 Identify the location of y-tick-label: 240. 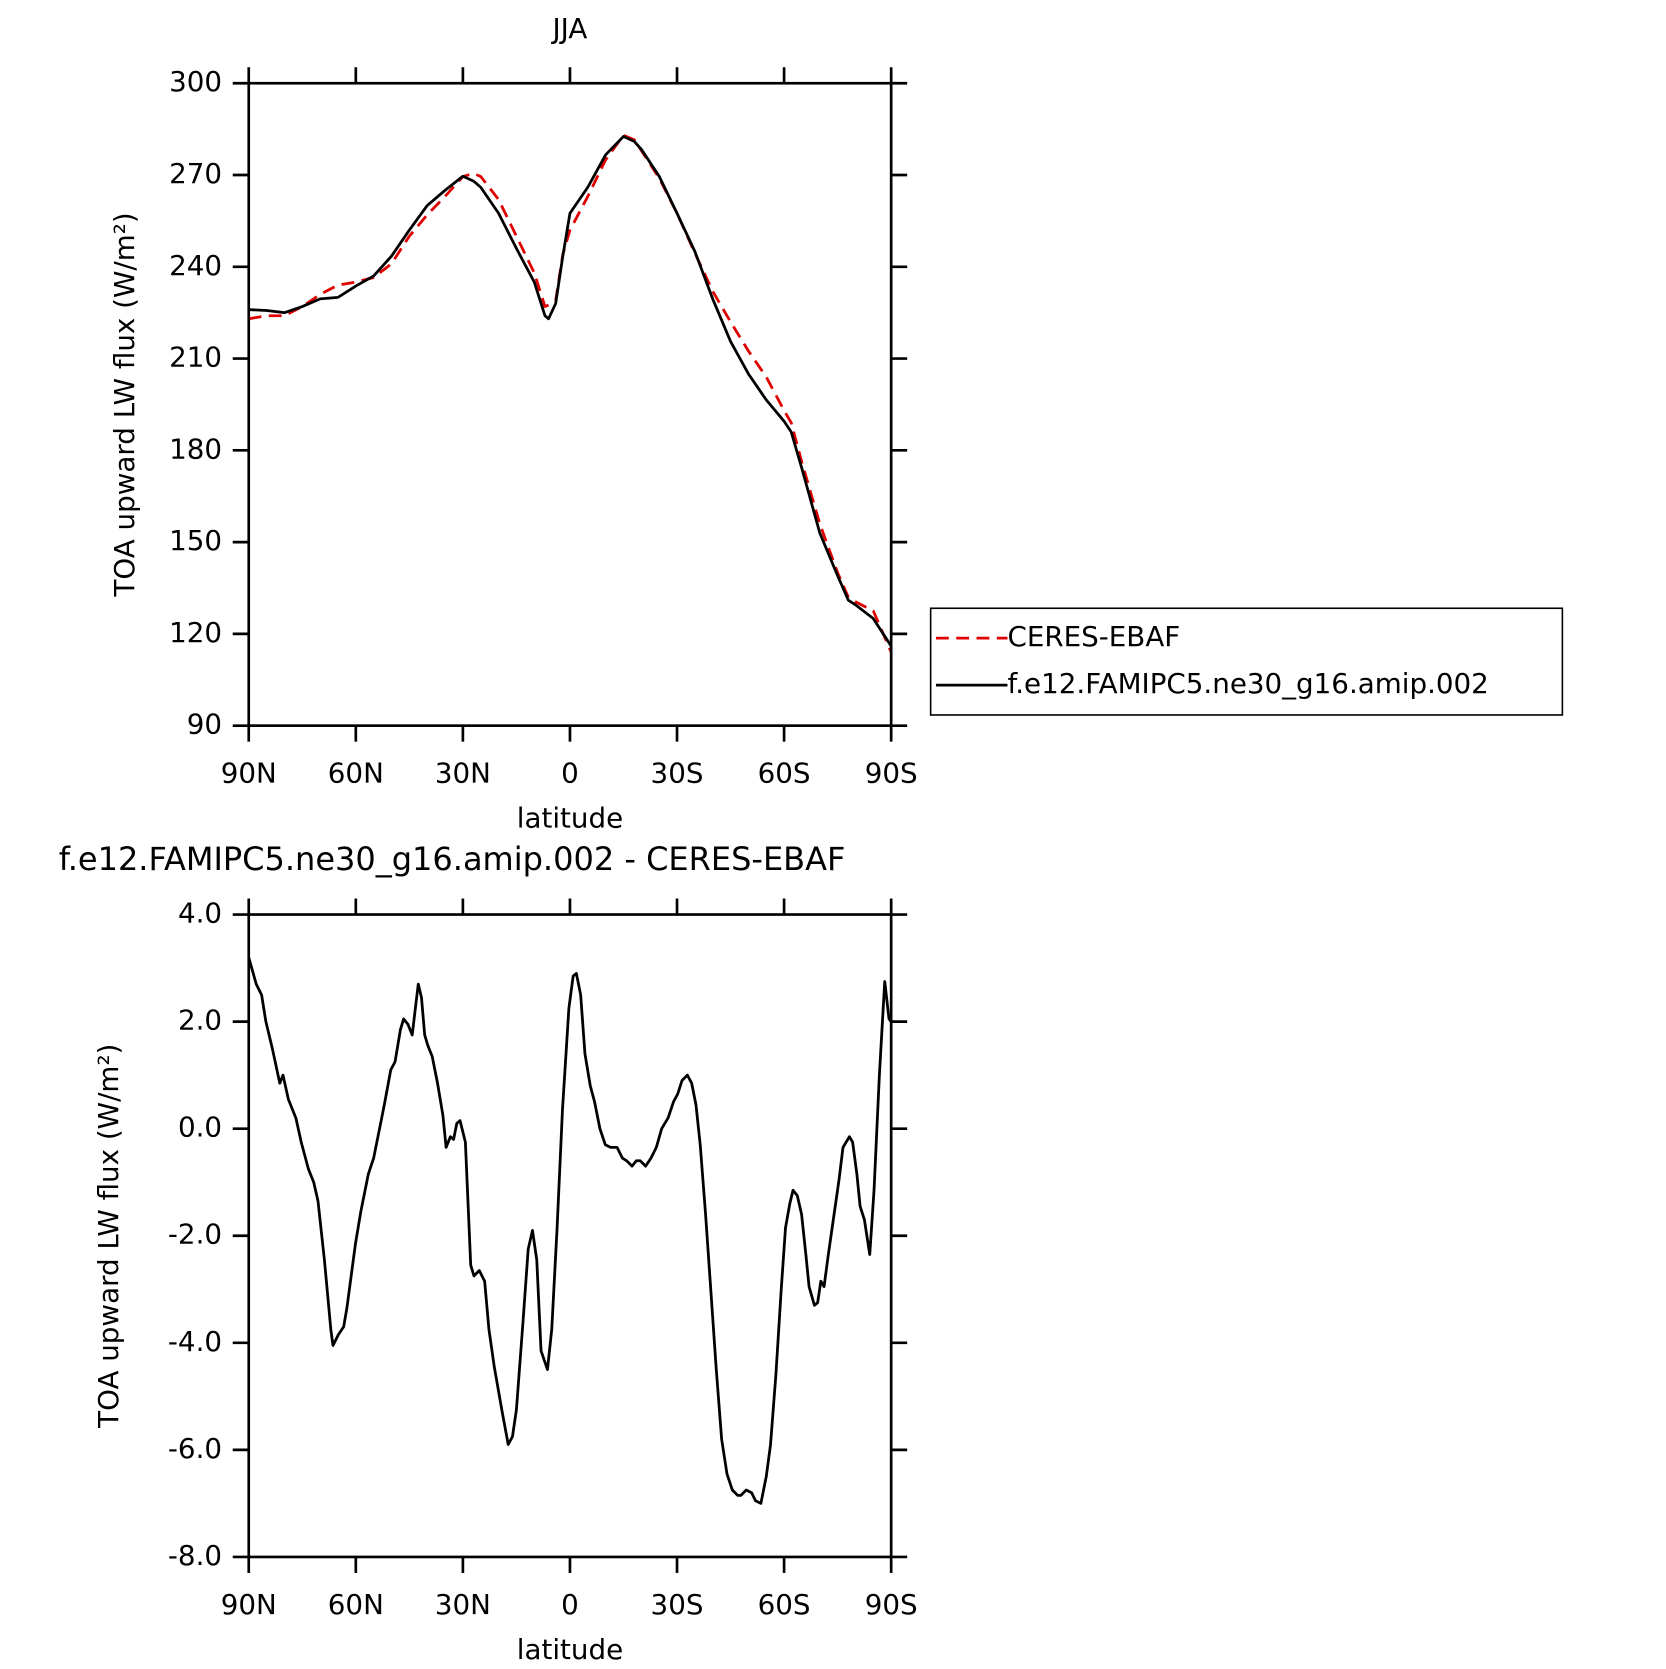
(195, 265).